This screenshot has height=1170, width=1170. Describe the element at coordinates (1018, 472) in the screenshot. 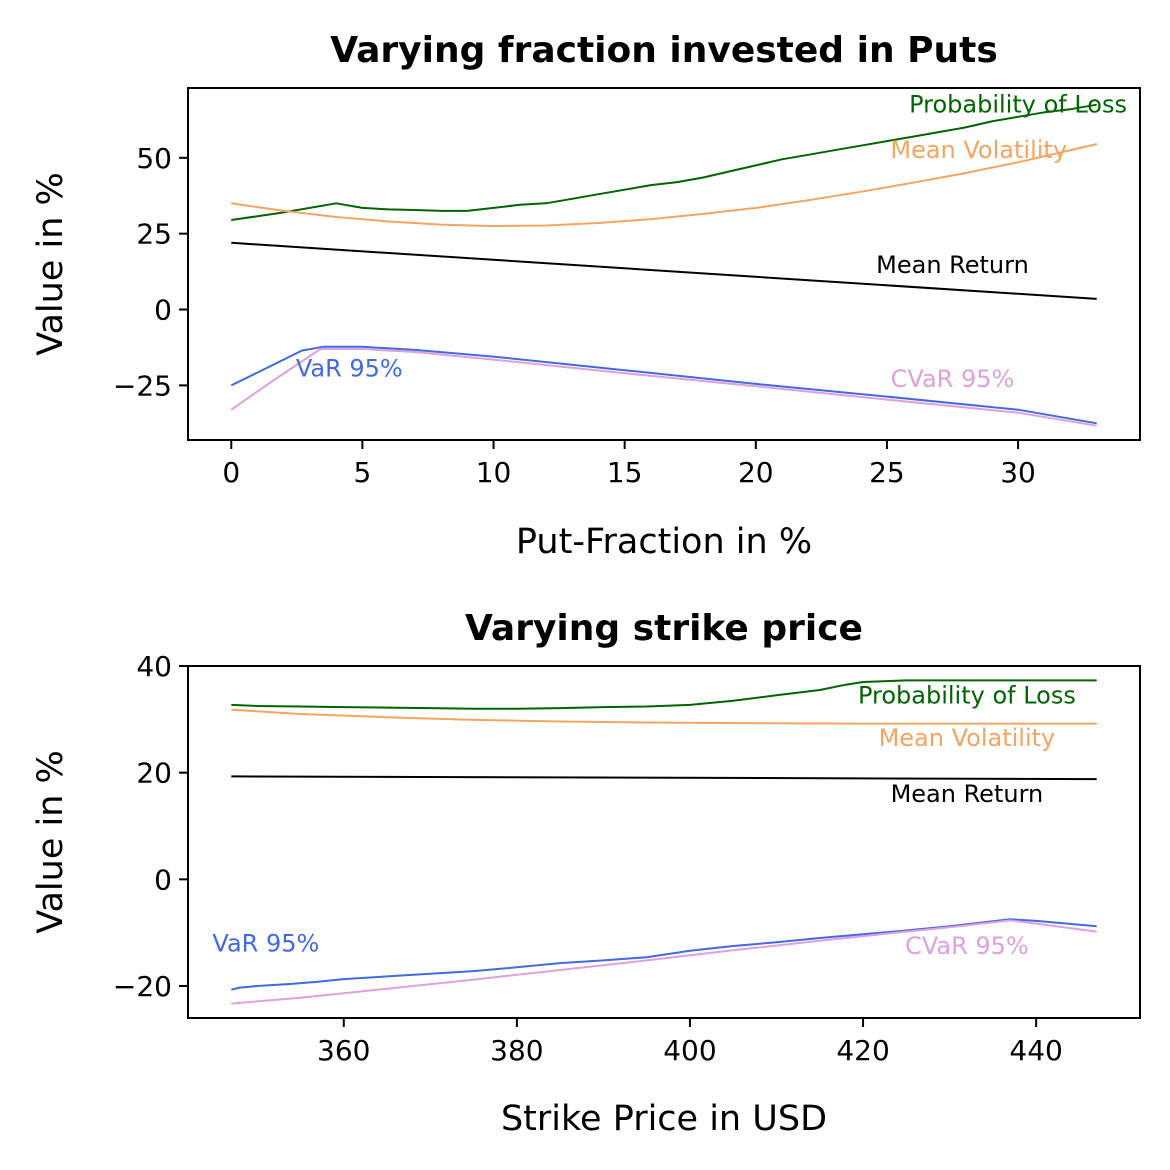

I see `x-tick-label: 30` at that location.